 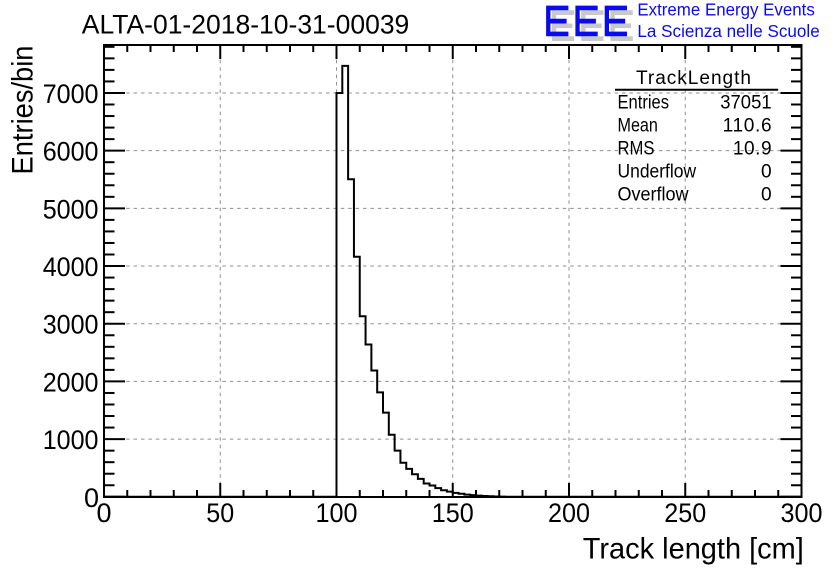 I want to click on svg-text: 300, so click(x=802, y=513).